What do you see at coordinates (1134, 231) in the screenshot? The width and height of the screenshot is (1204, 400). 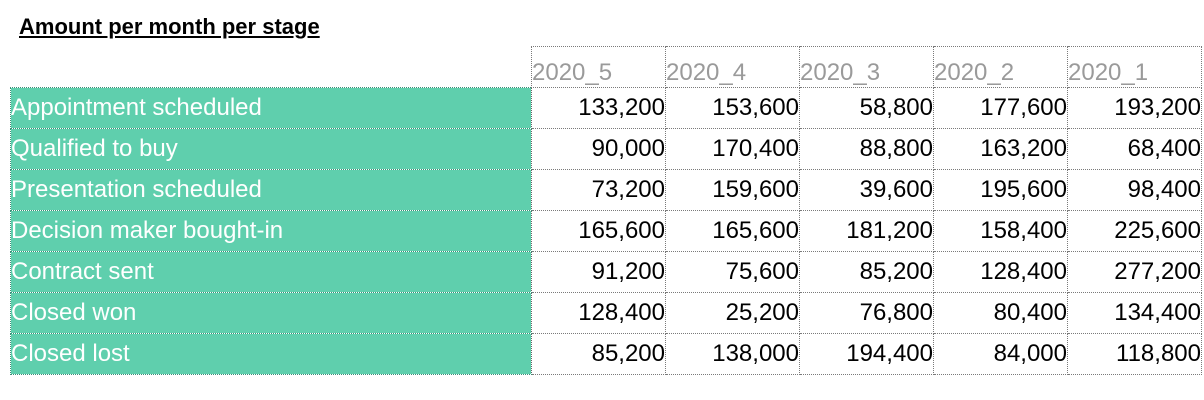 I see `value-cell: 225,600` at bounding box center [1134, 231].